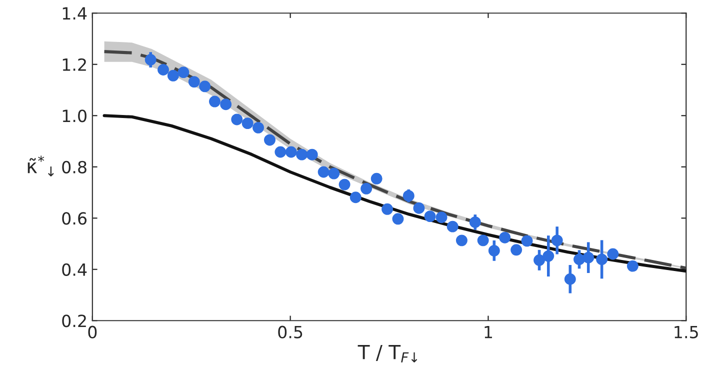 Image resolution: width=711 pixels, height=375 pixels. Describe the element at coordinates (74, 64) in the screenshot. I see `y-tick-label: 1.2` at that location.